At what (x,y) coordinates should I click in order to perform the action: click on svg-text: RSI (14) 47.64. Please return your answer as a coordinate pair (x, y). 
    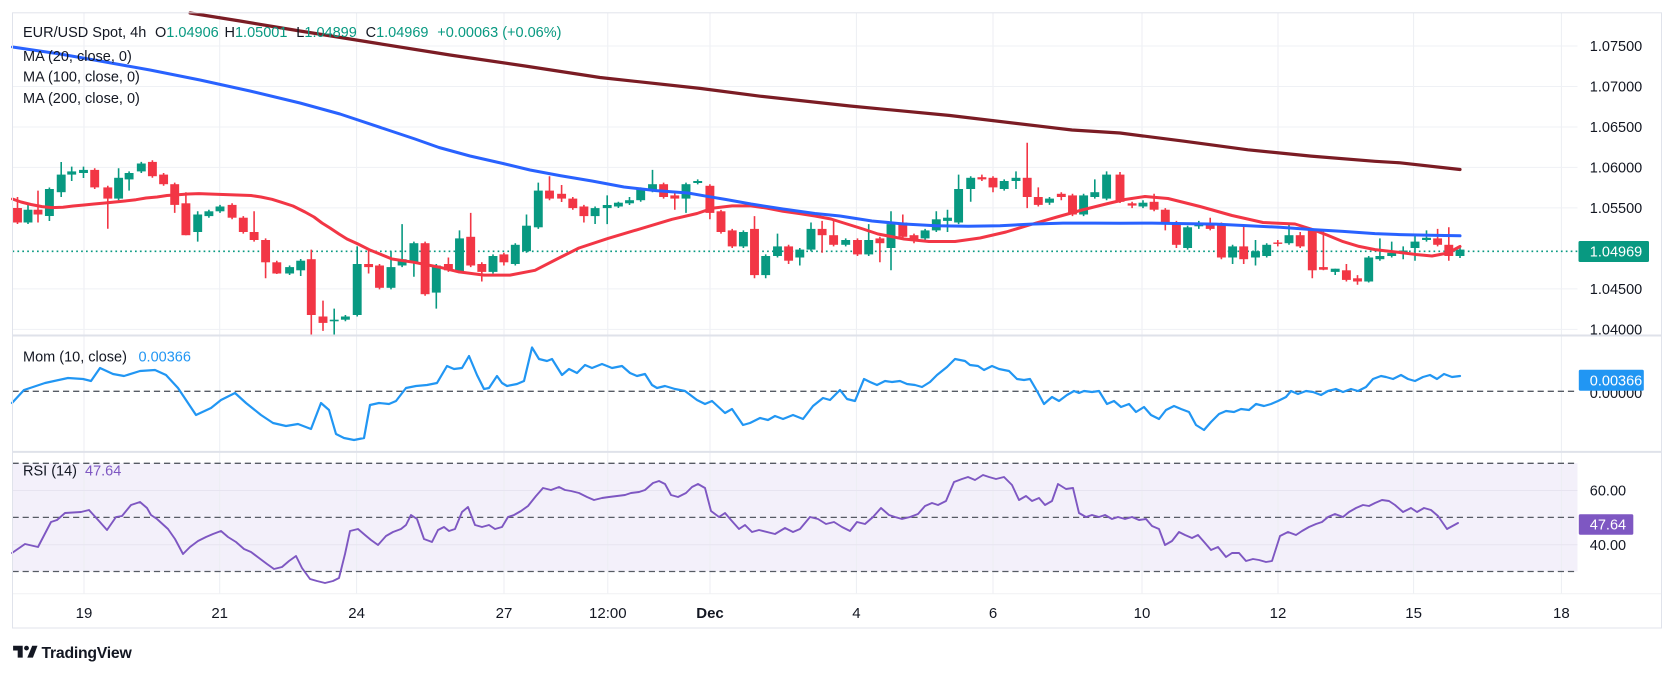
    Looking at the image, I should click on (72, 471).